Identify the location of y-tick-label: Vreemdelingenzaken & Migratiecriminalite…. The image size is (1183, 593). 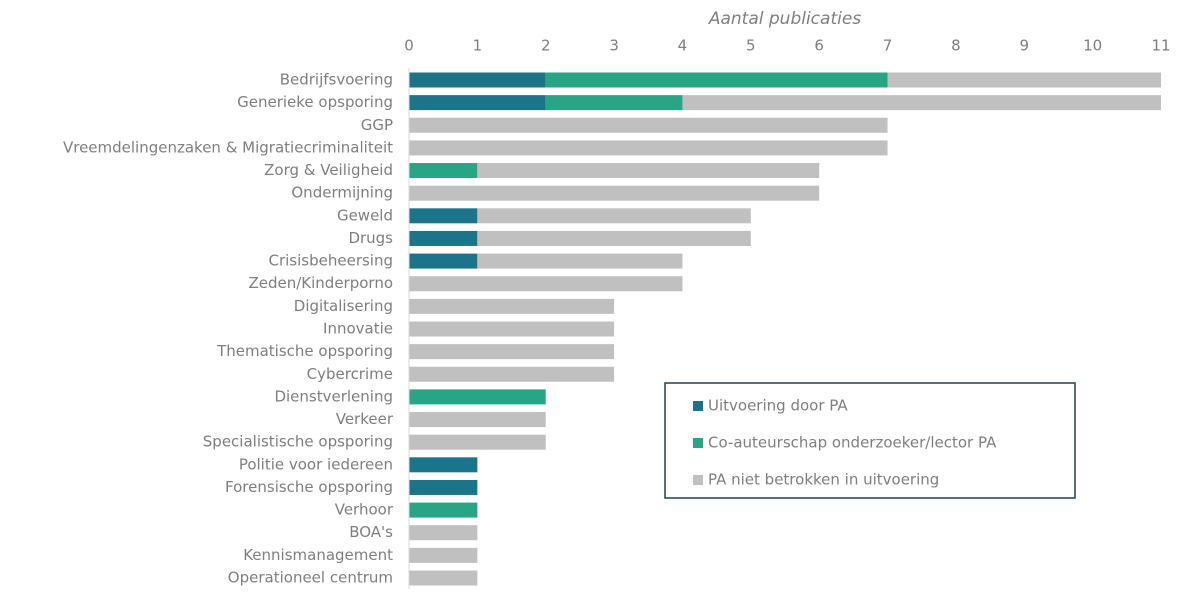
(228, 147).